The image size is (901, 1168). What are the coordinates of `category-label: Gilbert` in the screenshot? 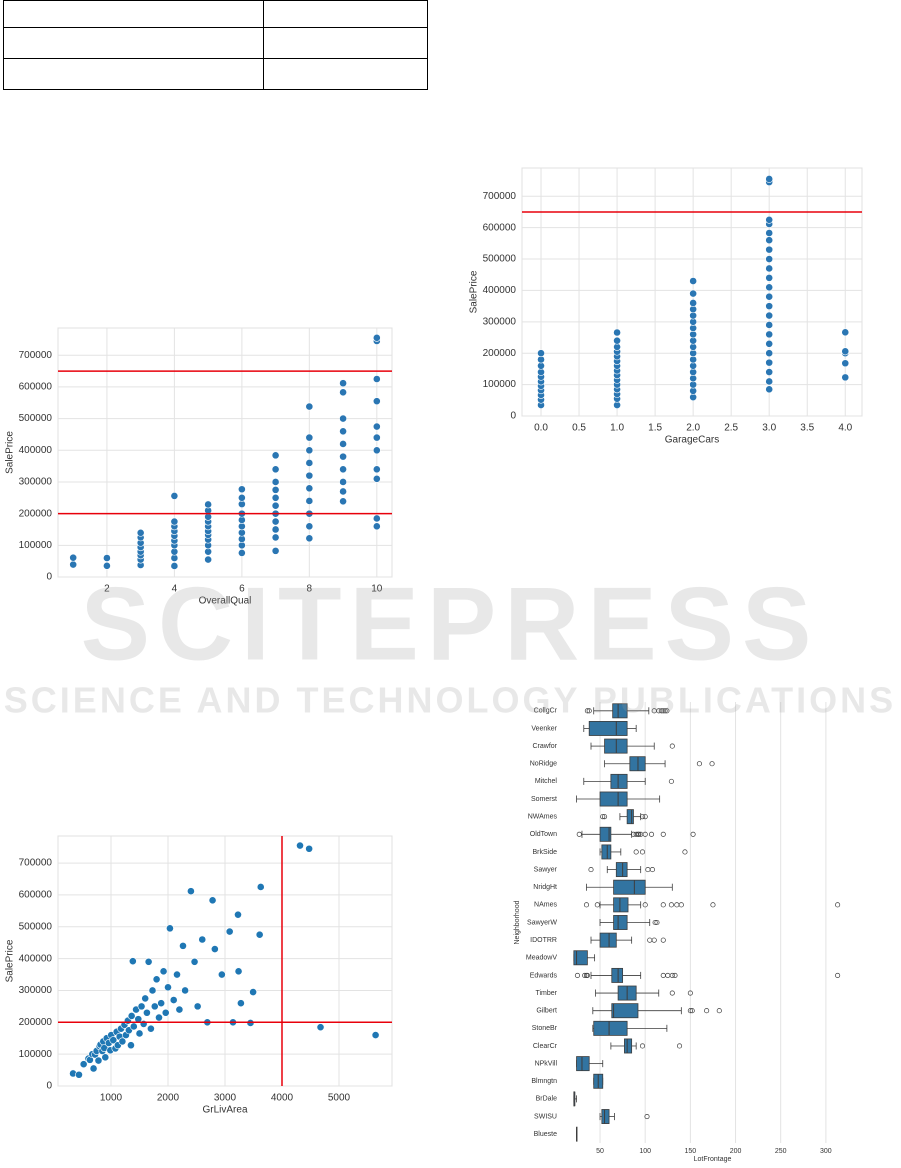 It's located at (546, 1011).